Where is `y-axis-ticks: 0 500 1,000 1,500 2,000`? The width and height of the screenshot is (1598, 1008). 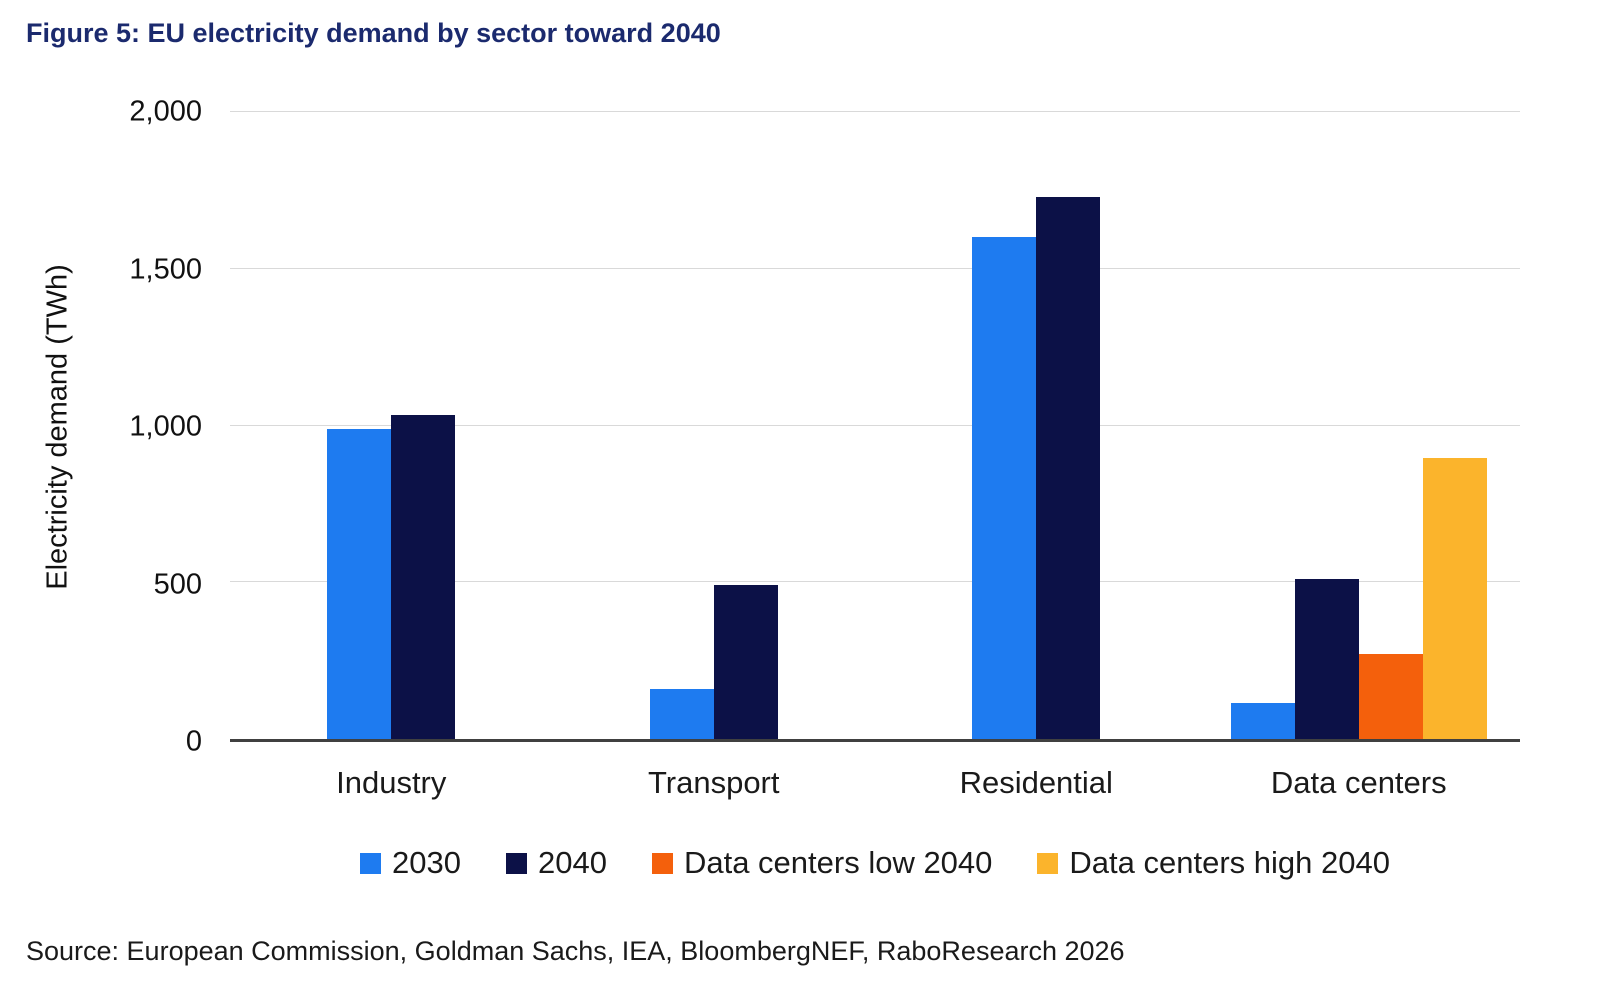 y-axis-ticks: 0 500 1,000 1,500 2,000 is located at coordinates (157, 427).